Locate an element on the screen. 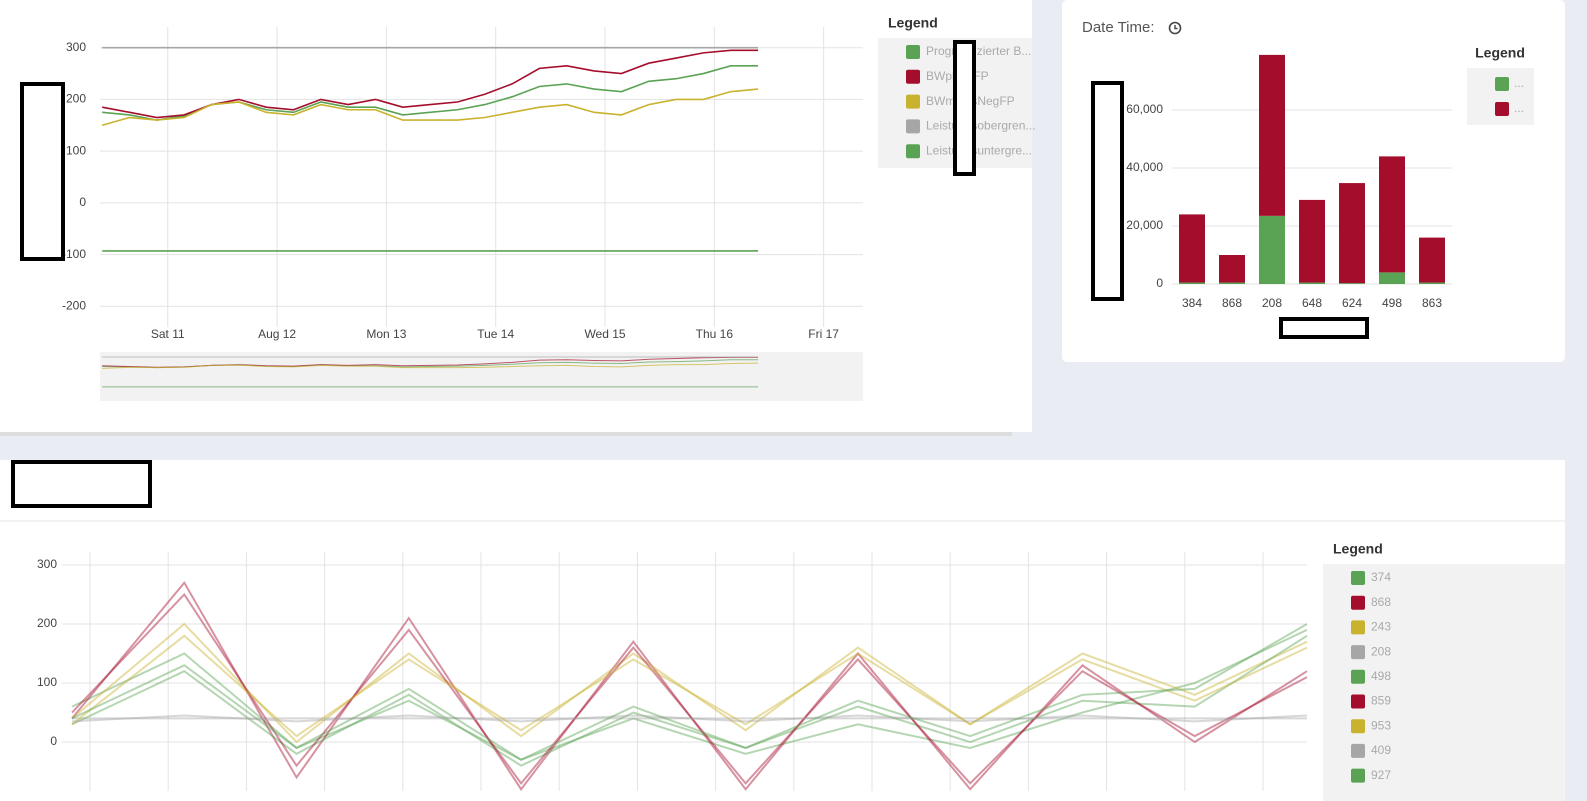 The width and height of the screenshot is (1587, 801). scrollbar is located at coordinates (506, 434).